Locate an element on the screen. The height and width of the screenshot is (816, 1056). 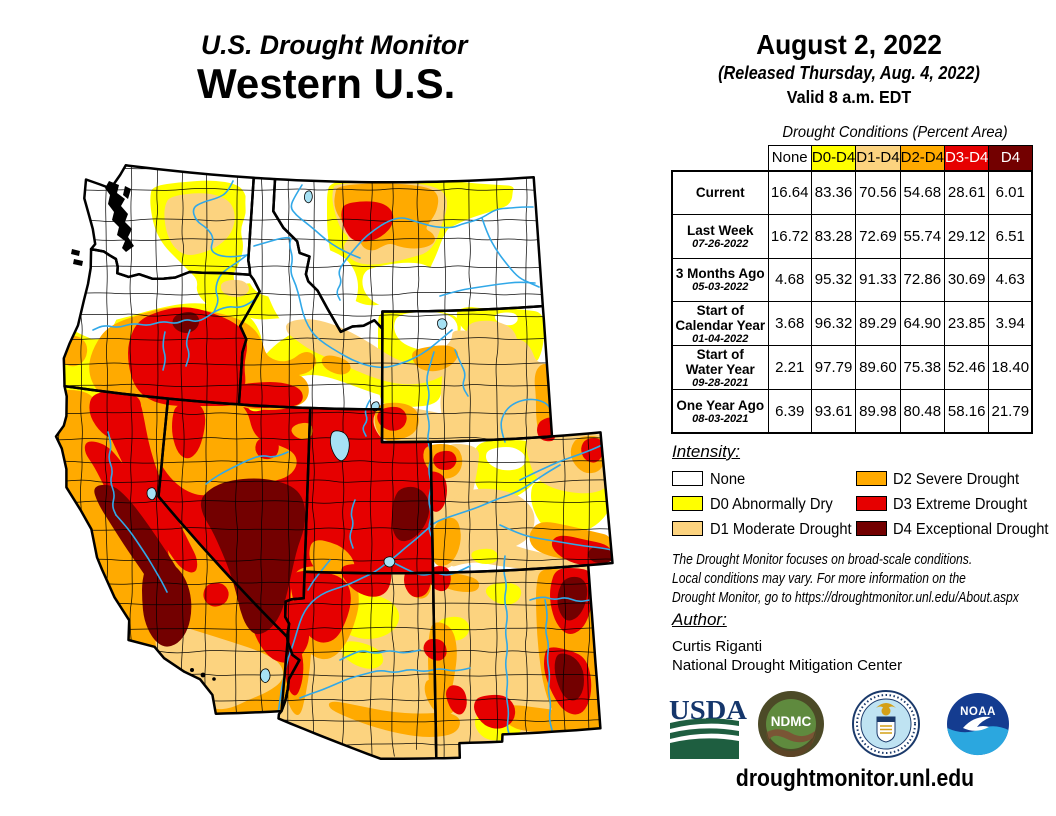
svg-text: NOAA is located at coordinates (978, 712).